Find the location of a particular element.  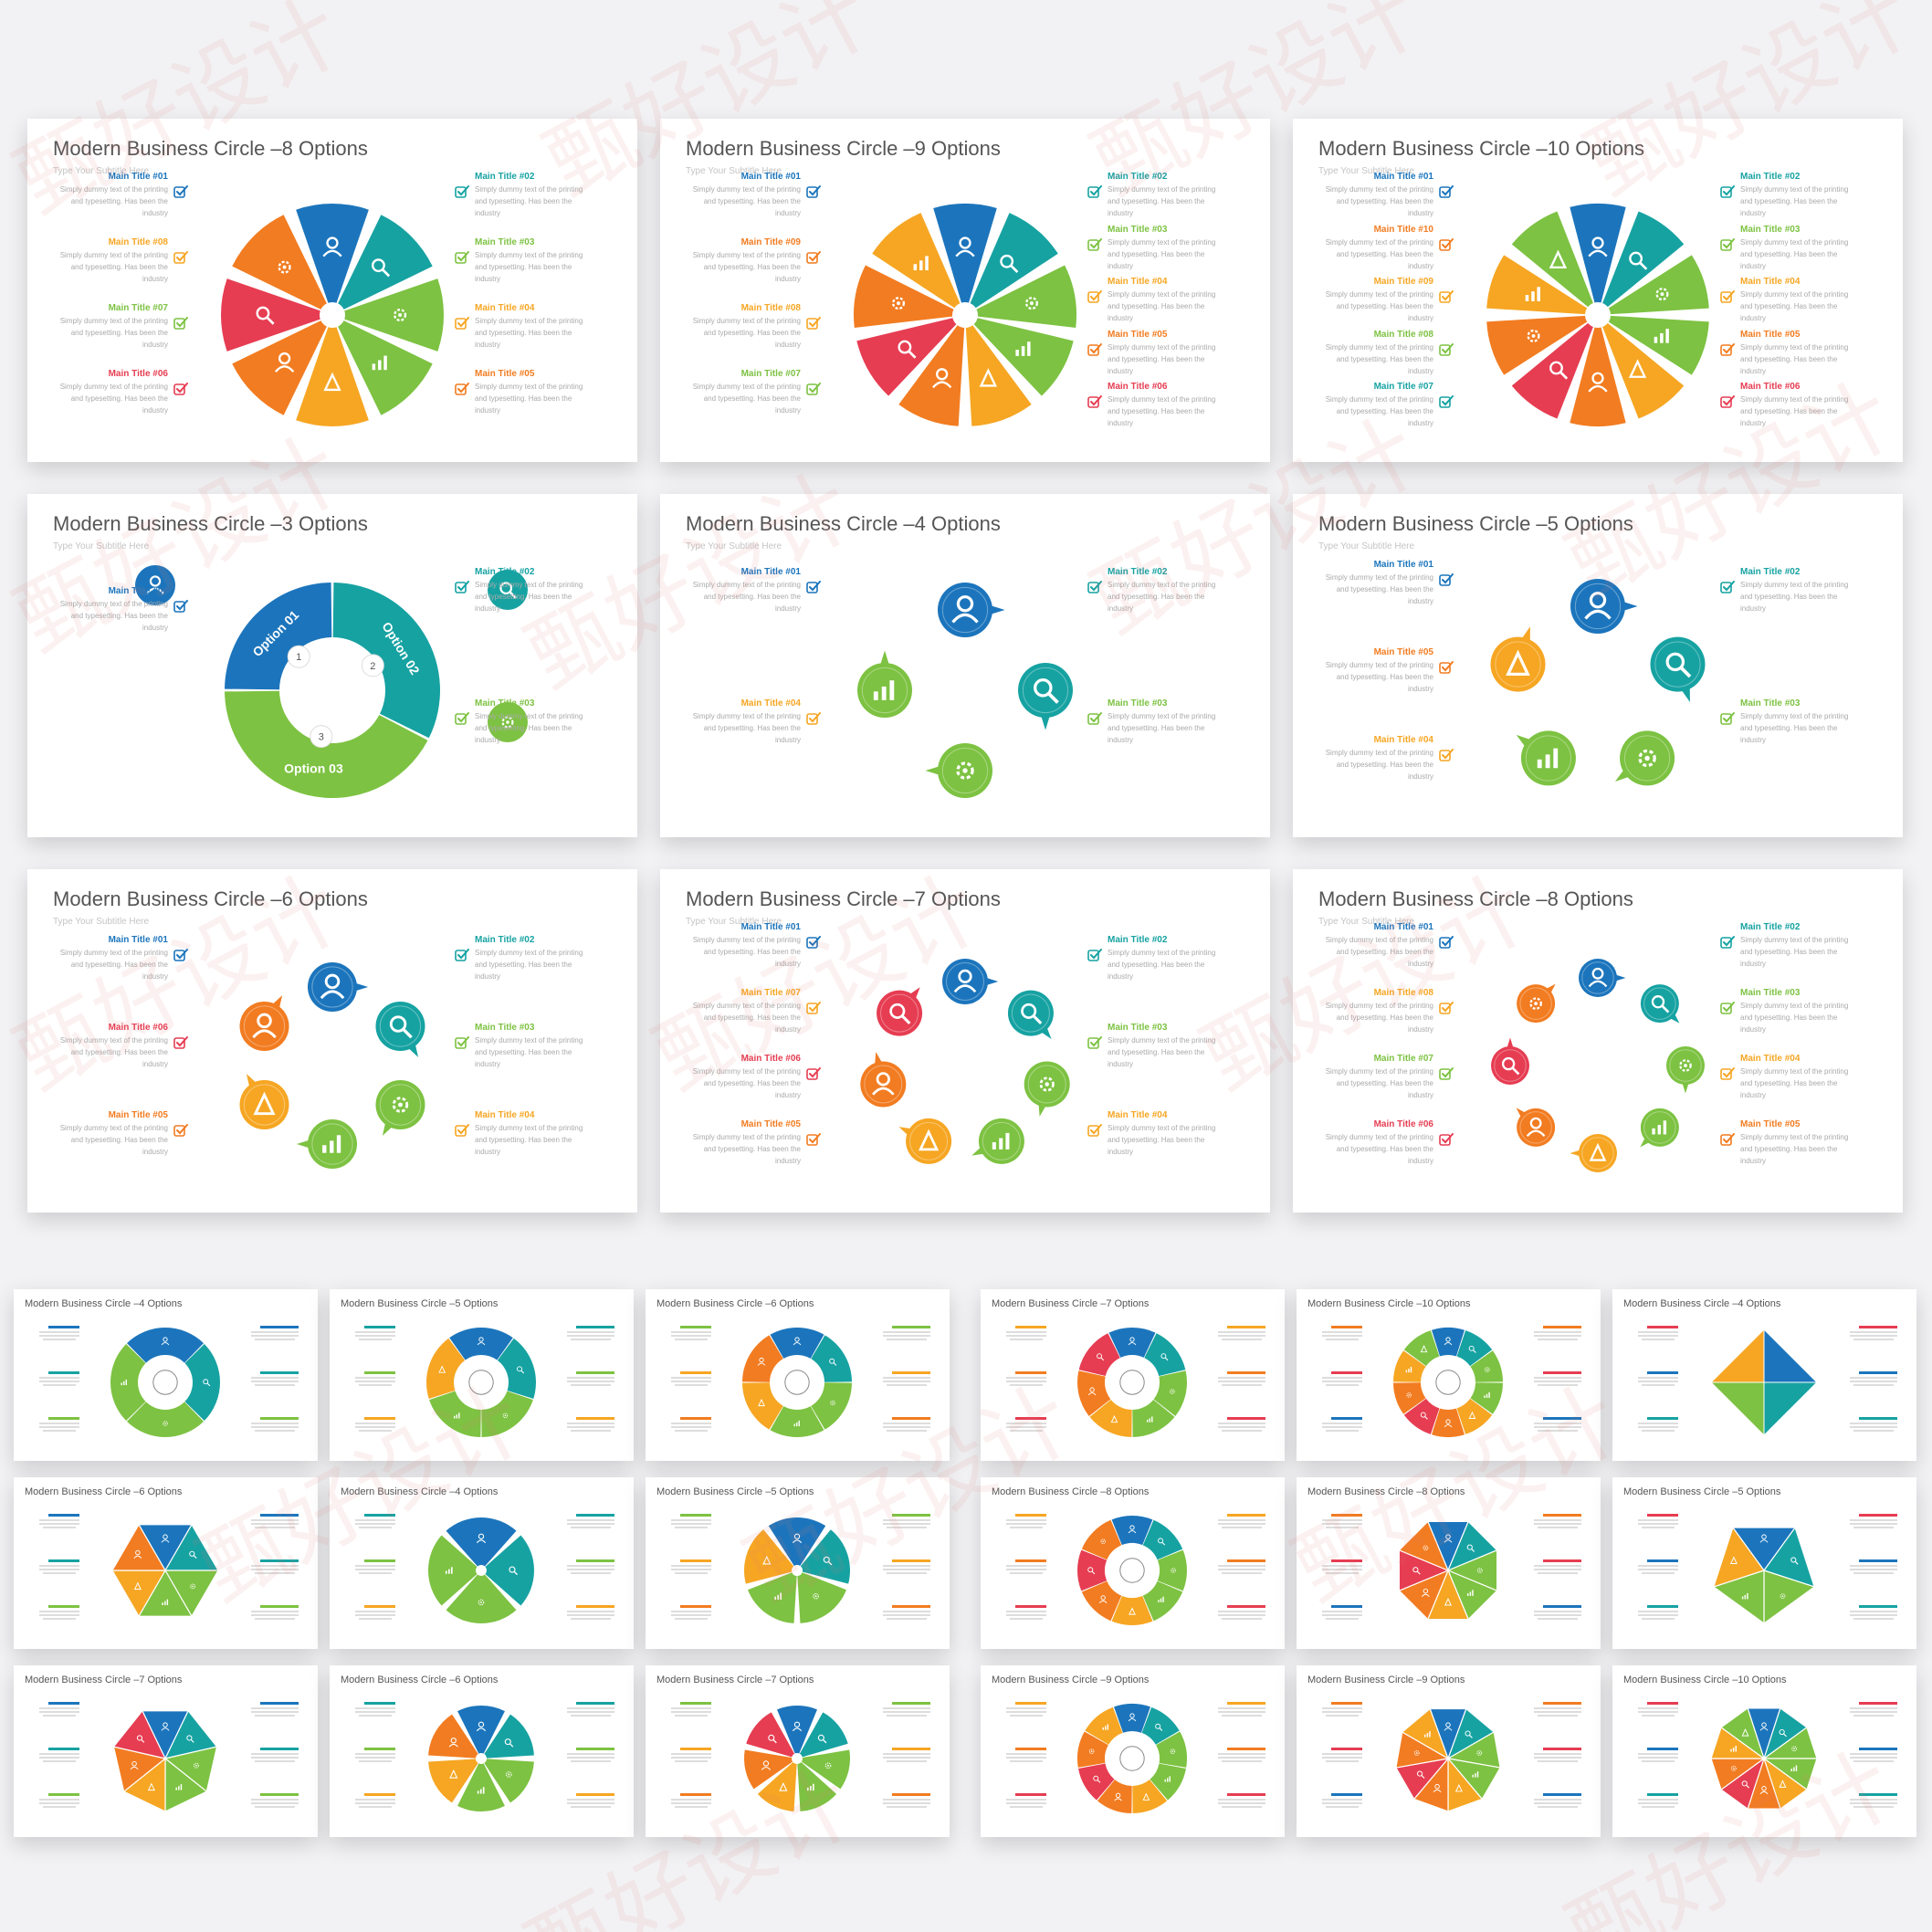

slide-title: Modern Business Circle –10 Options is located at coordinates (1481, 148).